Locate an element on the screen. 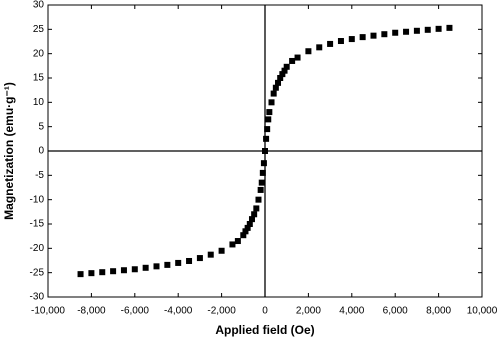 This screenshot has height=341, width=500. y-tick-label: -30 is located at coordinates (37, 297).